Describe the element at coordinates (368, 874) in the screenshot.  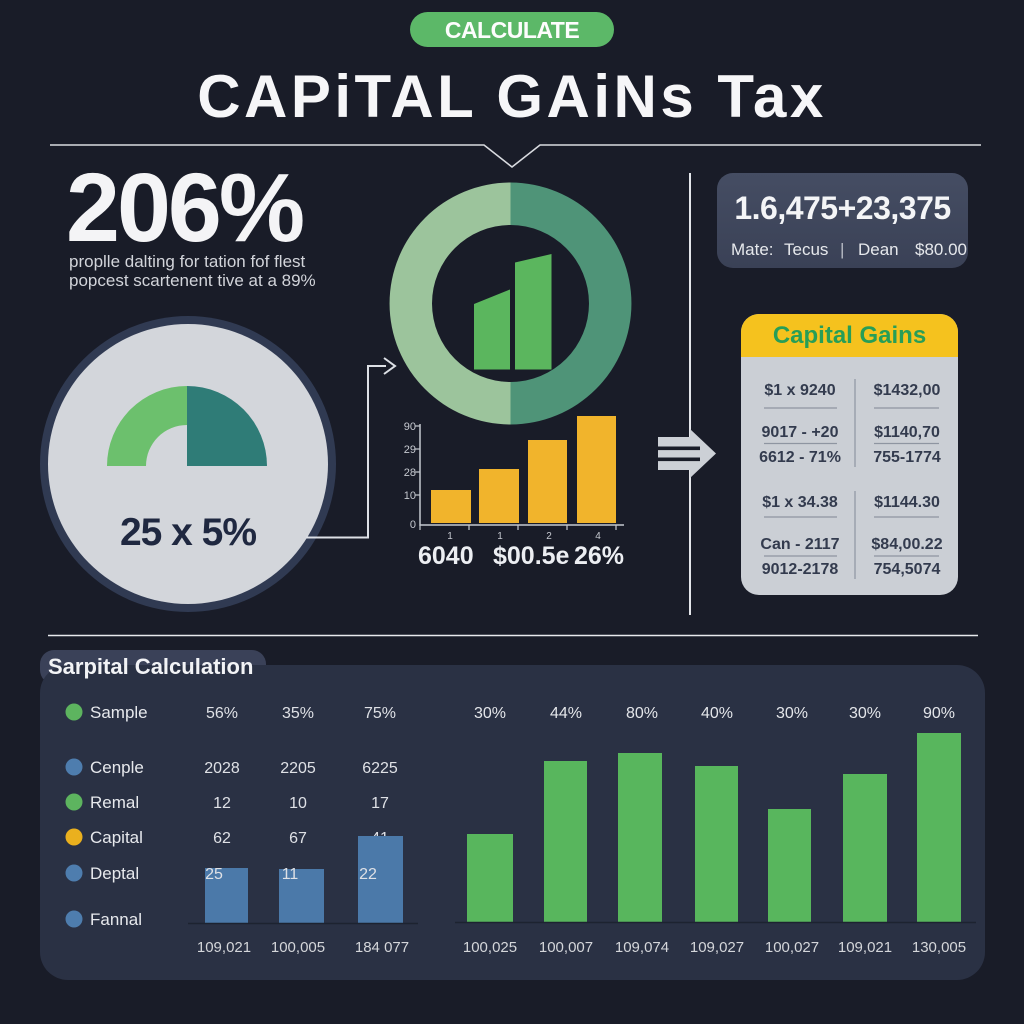
I see `svg-text: 22` at that location.